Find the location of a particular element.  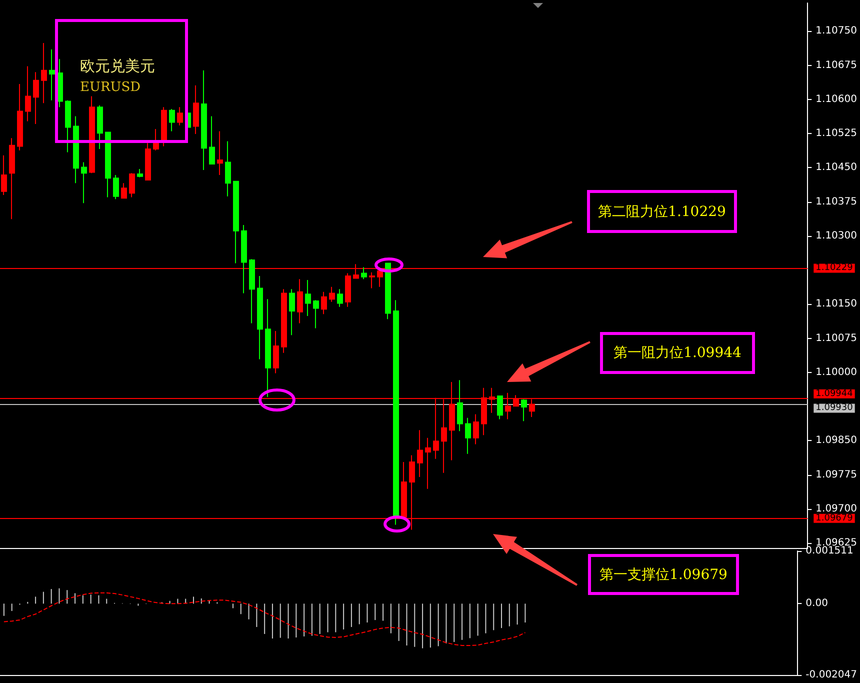

y-tick-label: 0.001511 is located at coordinates (830, 551).